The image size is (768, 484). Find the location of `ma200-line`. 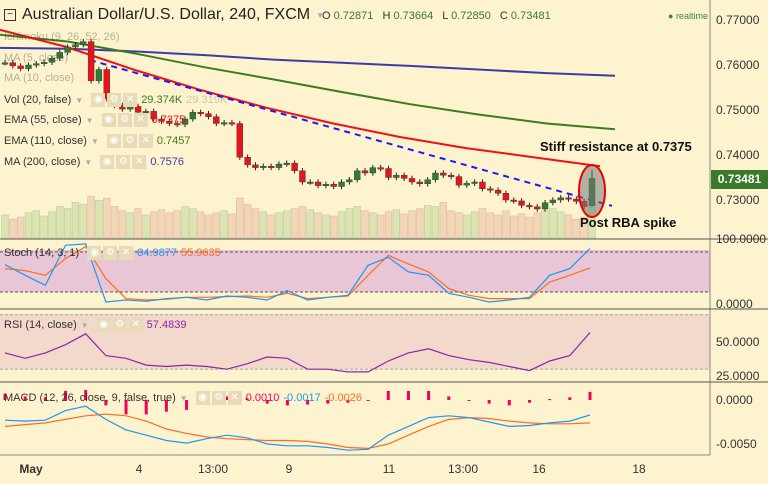

ma200-line is located at coordinates (308, 61).